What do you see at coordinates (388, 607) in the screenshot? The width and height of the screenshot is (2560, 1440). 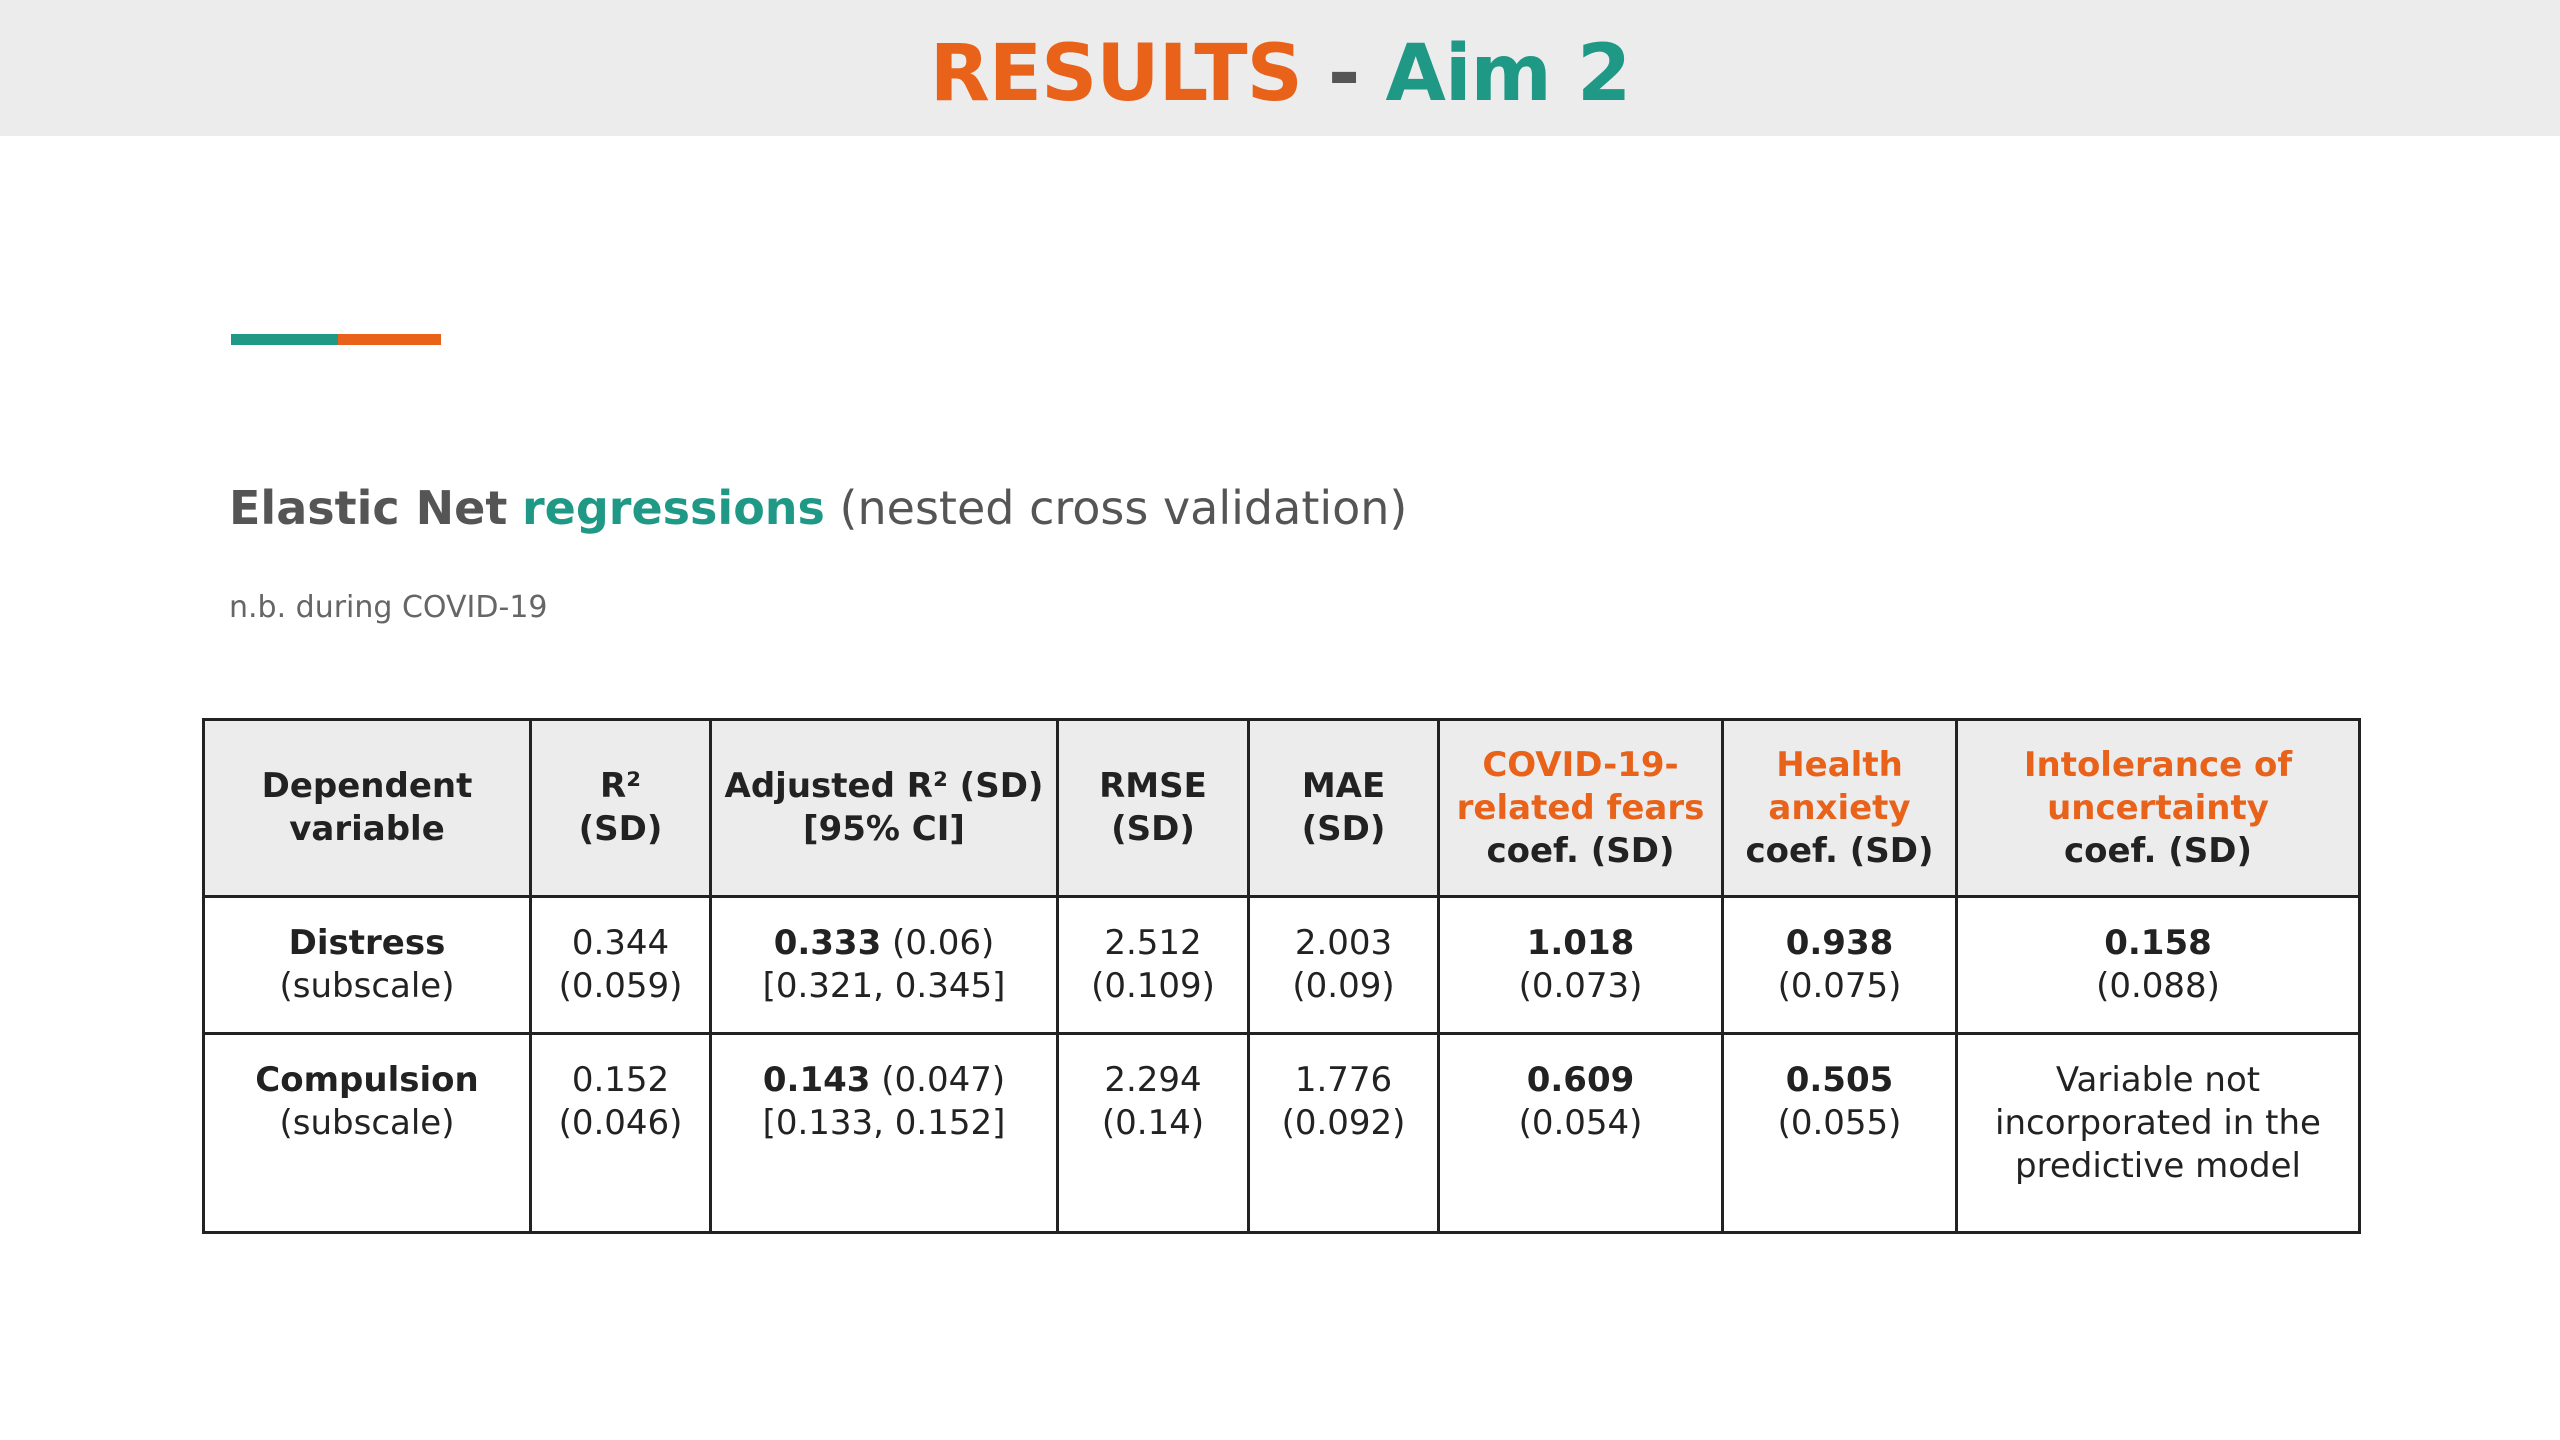 I see `section-note: n.b. during COVID-19` at bounding box center [388, 607].